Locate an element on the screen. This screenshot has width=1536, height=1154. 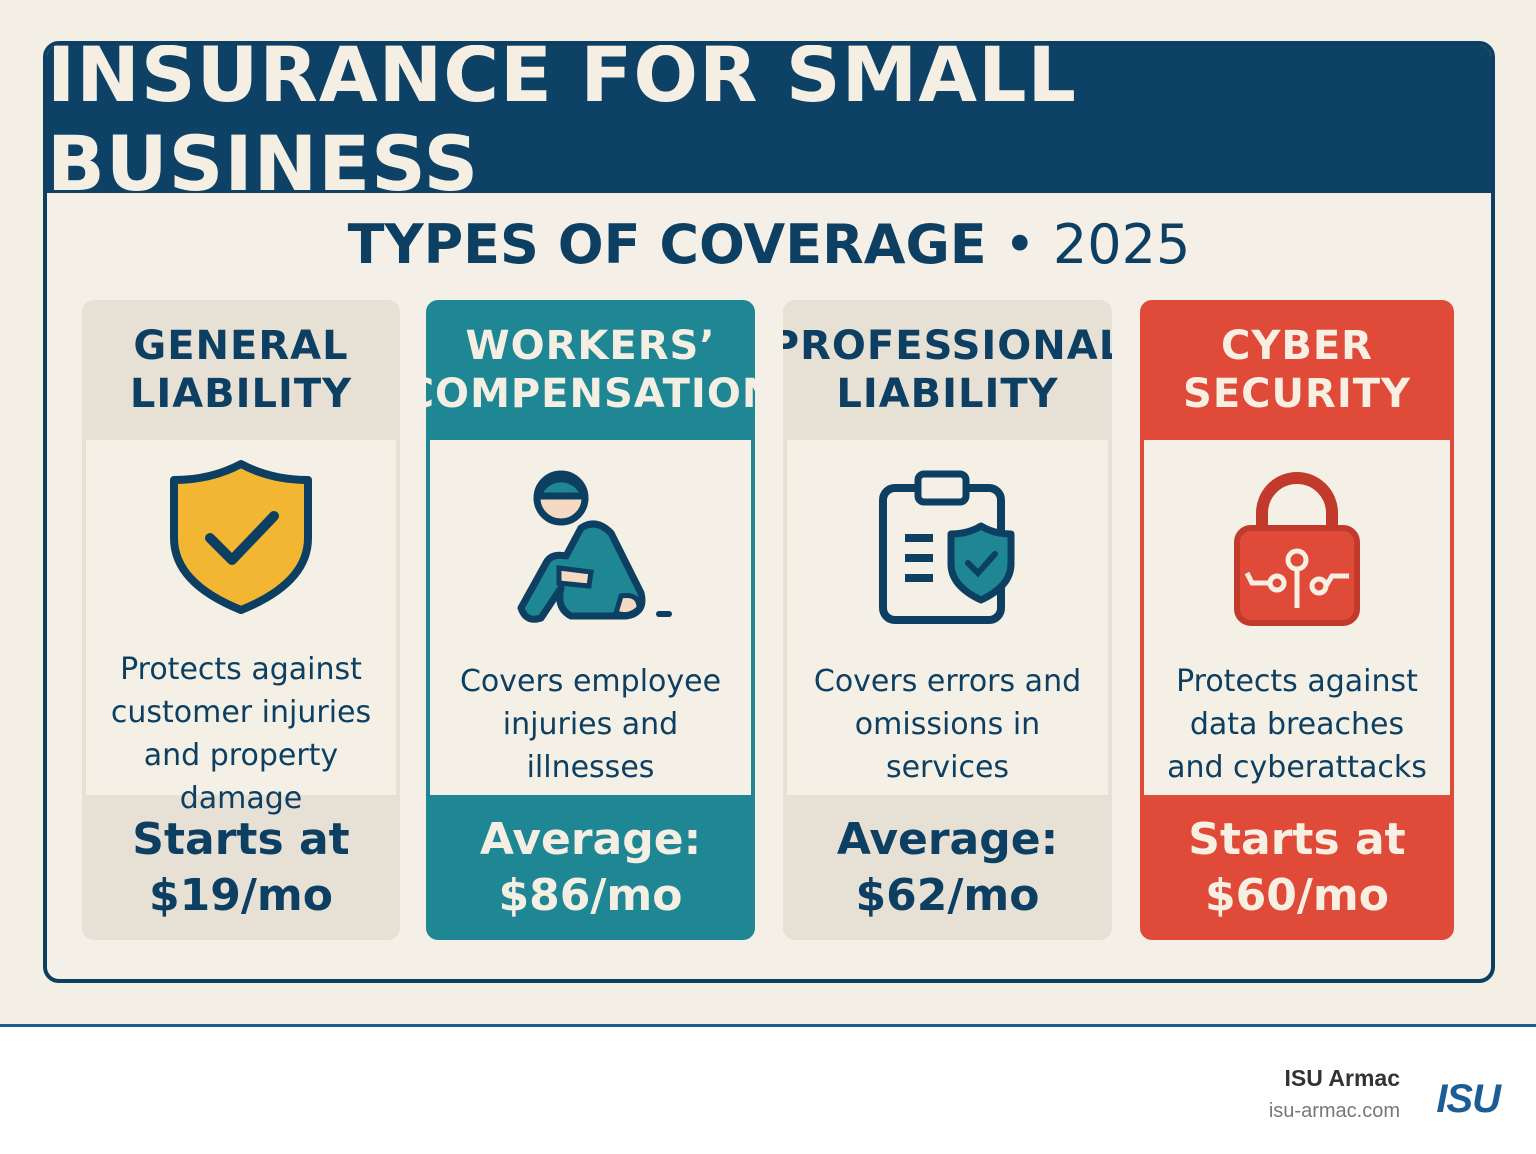
shield-check-icon is located at coordinates (241, 538).